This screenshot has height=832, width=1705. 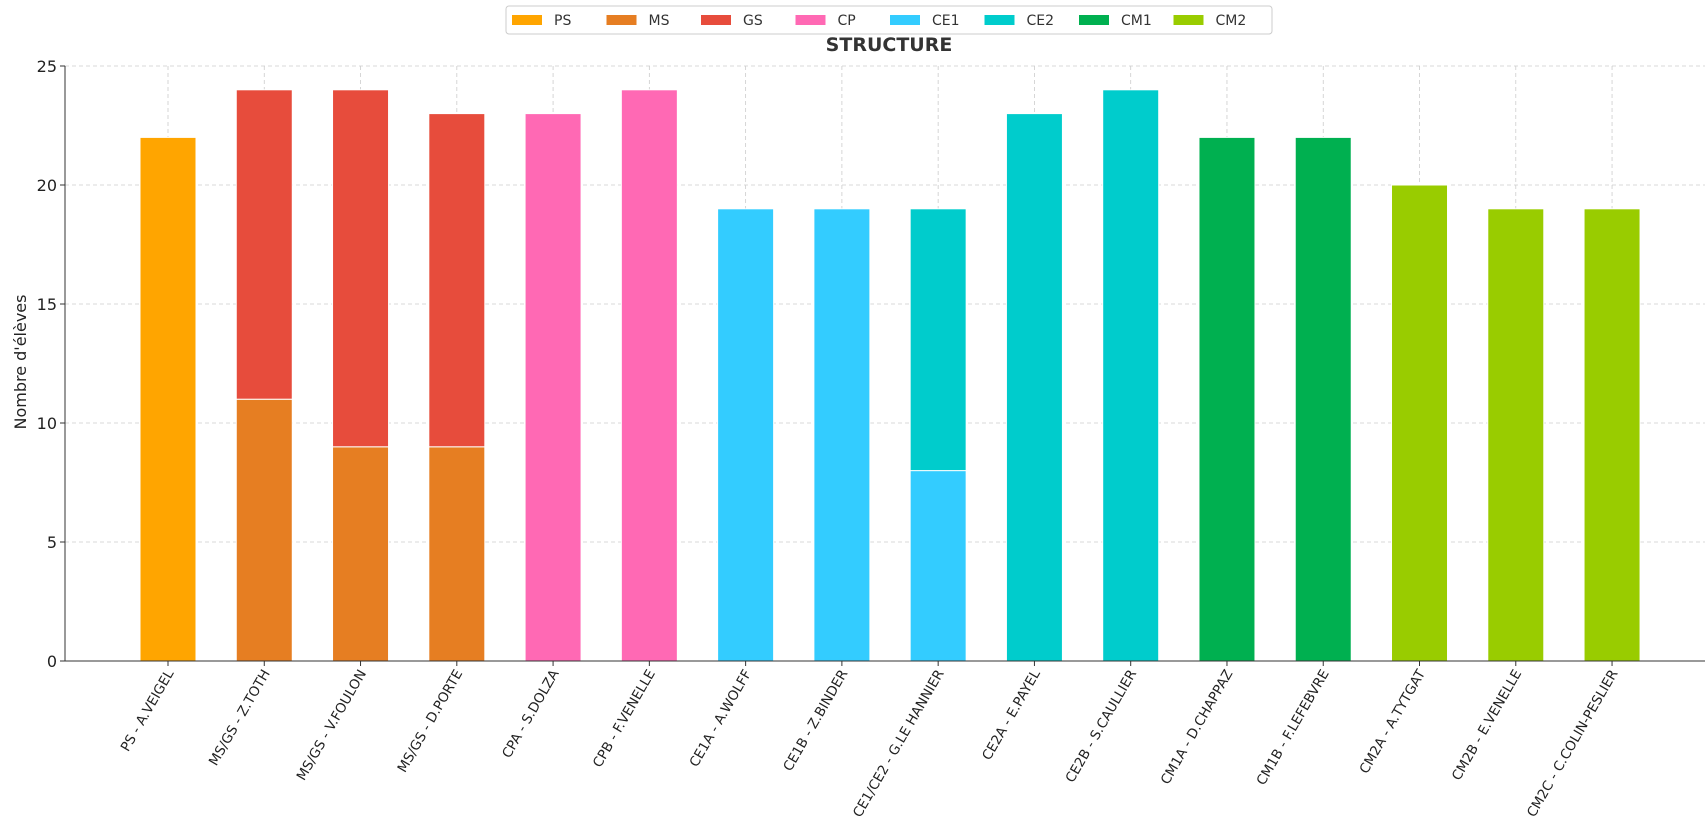 What do you see at coordinates (148, 711) in the screenshot?
I see `x-tick-label: PS - A.VEIGEL` at bounding box center [148, 711].